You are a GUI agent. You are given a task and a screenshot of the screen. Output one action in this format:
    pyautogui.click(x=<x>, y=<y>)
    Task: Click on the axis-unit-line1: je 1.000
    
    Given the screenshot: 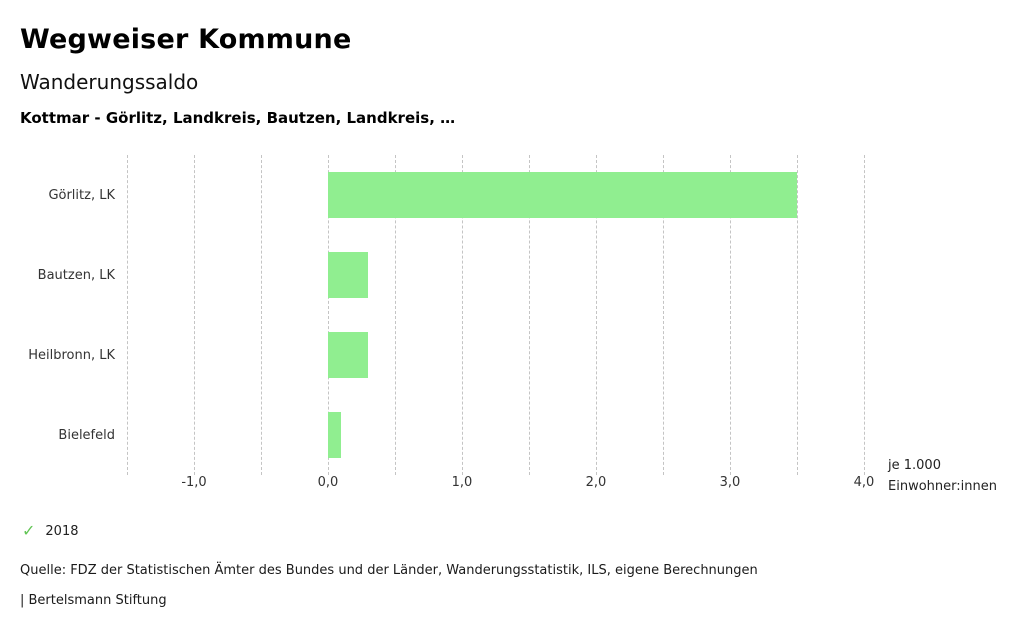 What is the action you would take?
    pyautogui.click(x=914, y=465)
    